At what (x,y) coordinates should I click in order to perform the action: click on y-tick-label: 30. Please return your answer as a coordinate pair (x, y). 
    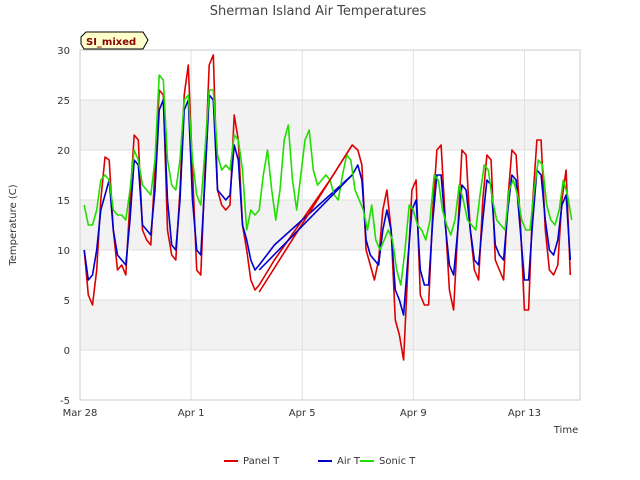
    Looking at the image, I should click on (63, 51).